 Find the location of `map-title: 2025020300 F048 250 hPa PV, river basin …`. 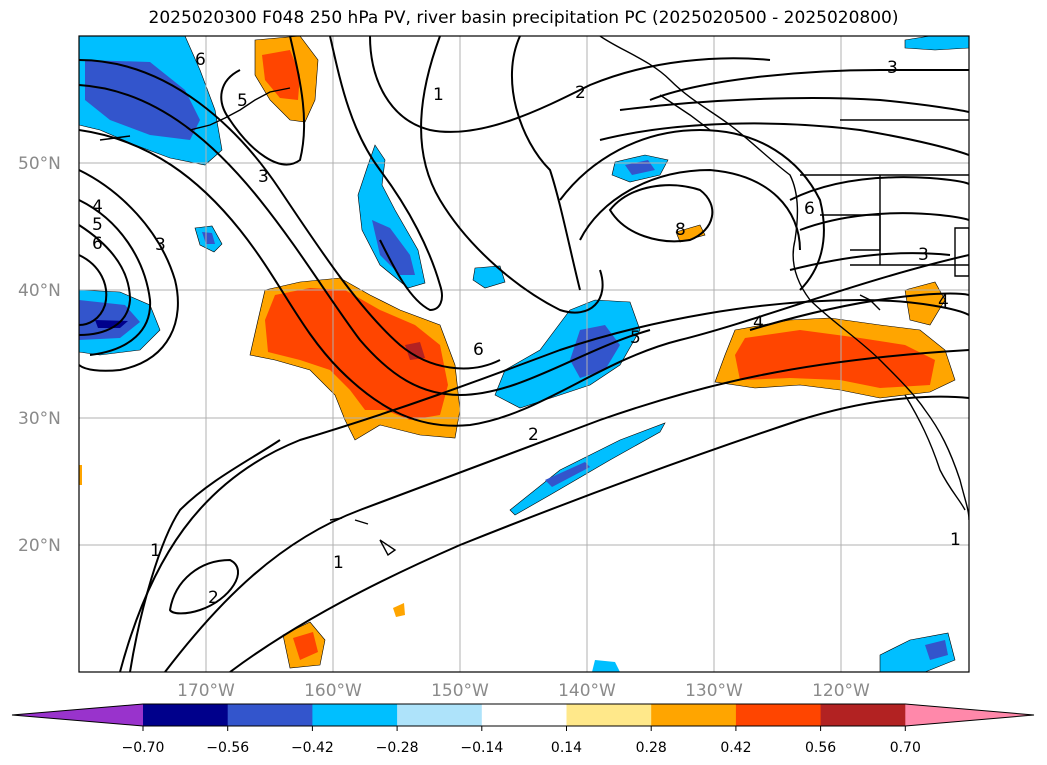

map-title: 2025020300 F048 250 hPa PV, river basin … is located at coordinates (523, 18).